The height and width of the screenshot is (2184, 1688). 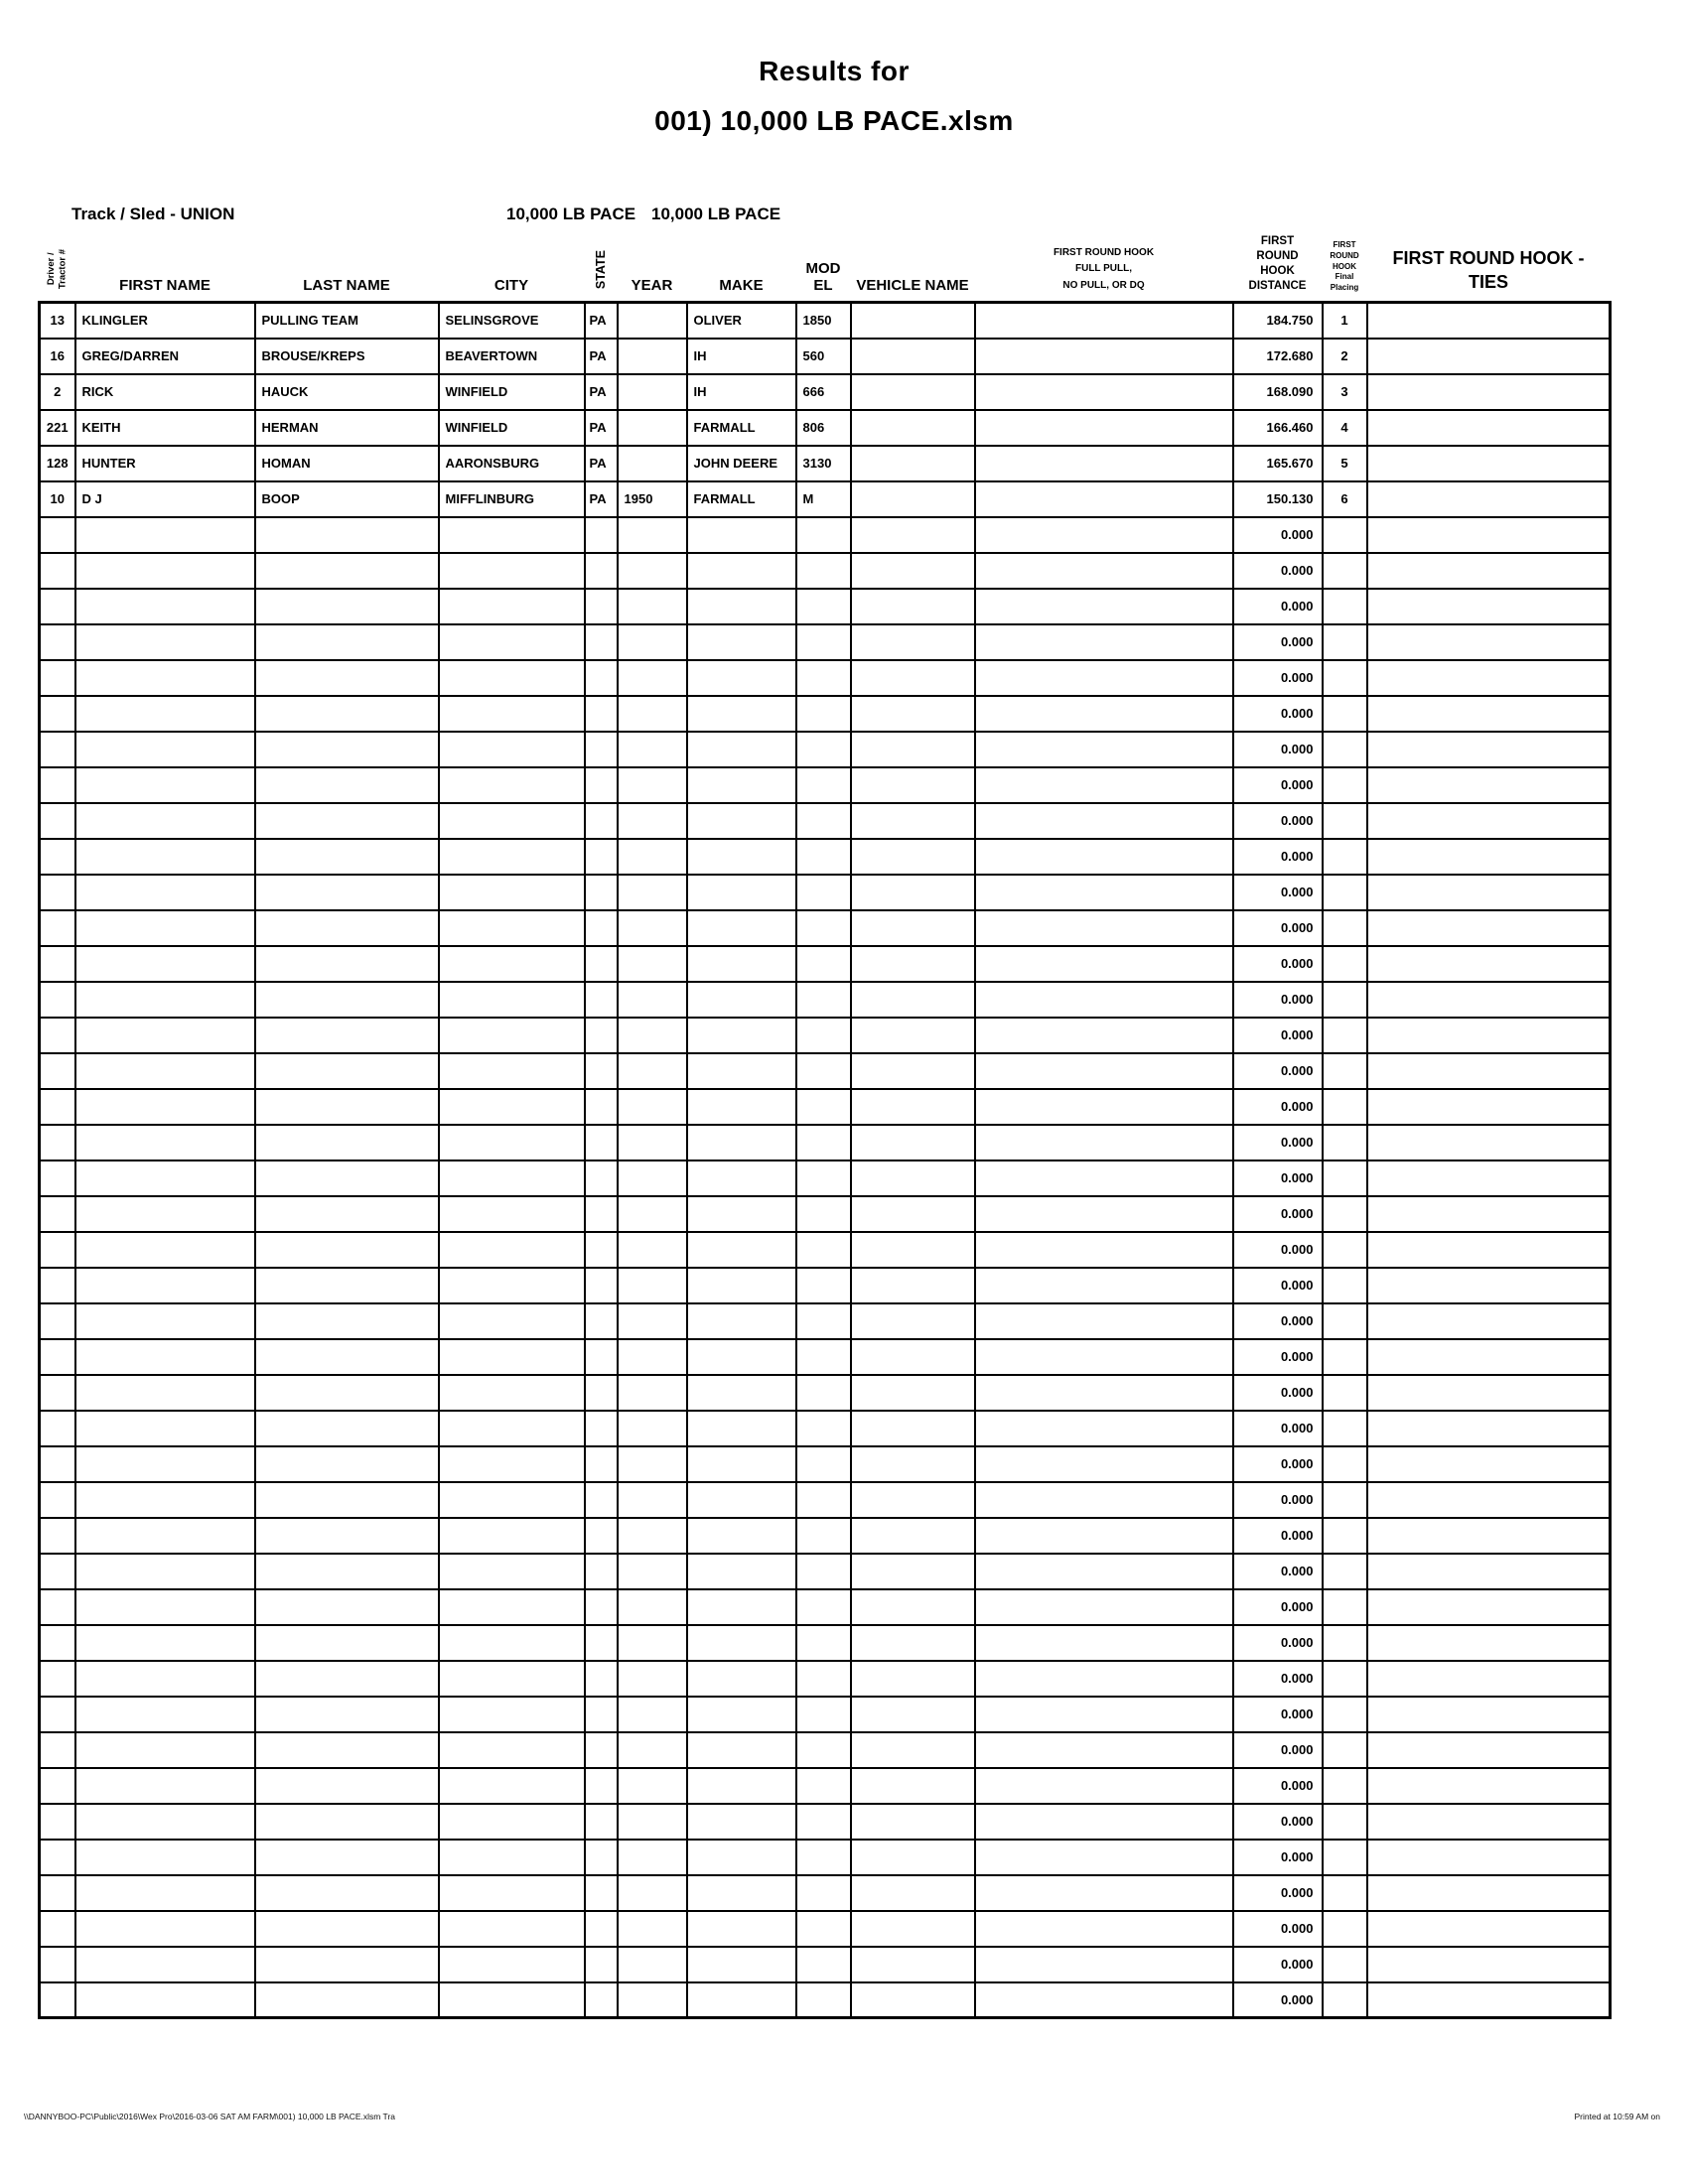 I want to click on col-header-vehicle-name: VEHICLE NAME, so click(x=912, y=285).